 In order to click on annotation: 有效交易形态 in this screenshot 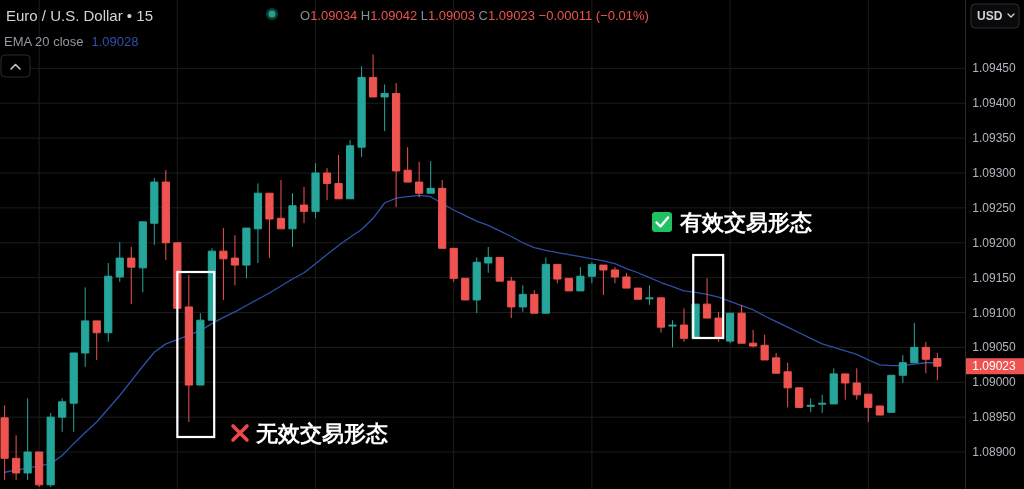, I will do `click(745, 222)`.